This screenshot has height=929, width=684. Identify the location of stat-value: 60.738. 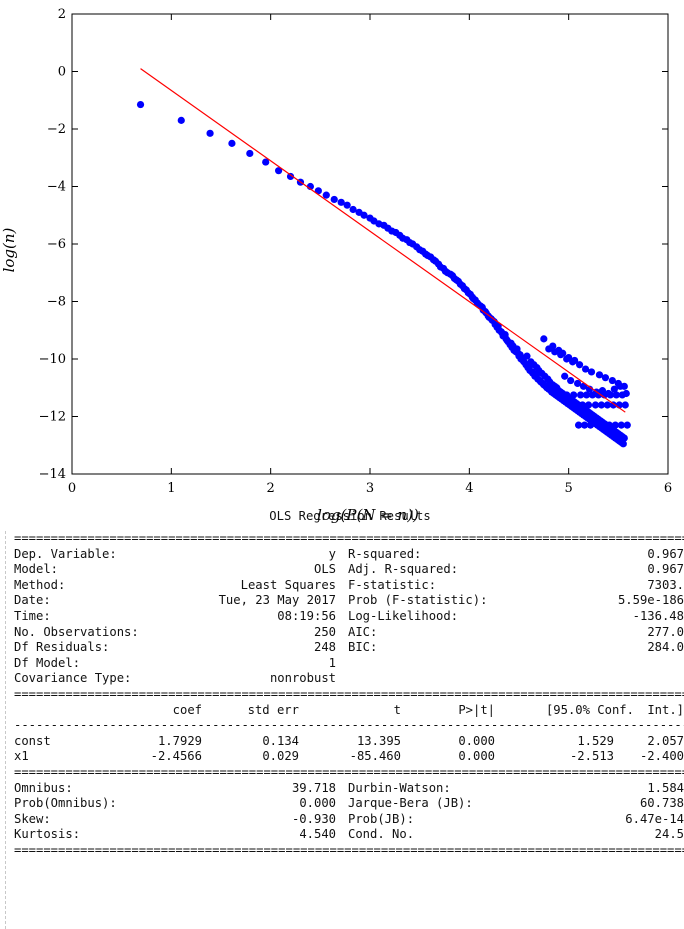
(661, 803).